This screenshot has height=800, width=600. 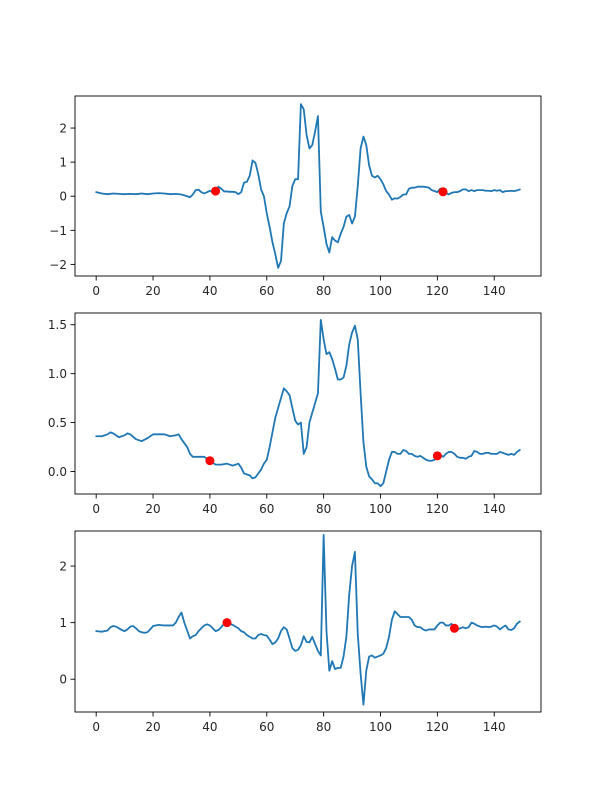 I want to click on series-line, so click(x=308, y=186).